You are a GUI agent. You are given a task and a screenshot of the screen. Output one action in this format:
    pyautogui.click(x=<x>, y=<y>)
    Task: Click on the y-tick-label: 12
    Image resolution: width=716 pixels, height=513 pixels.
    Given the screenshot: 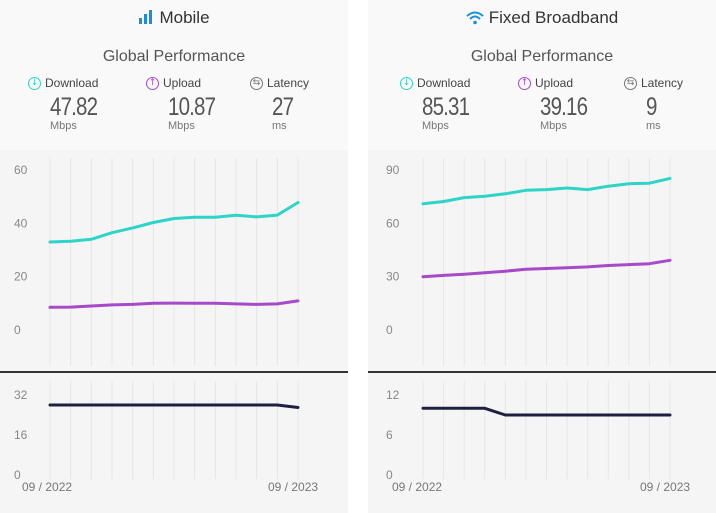 What is the action you would take?
    pyautogui.click(x=393, y=395)
    